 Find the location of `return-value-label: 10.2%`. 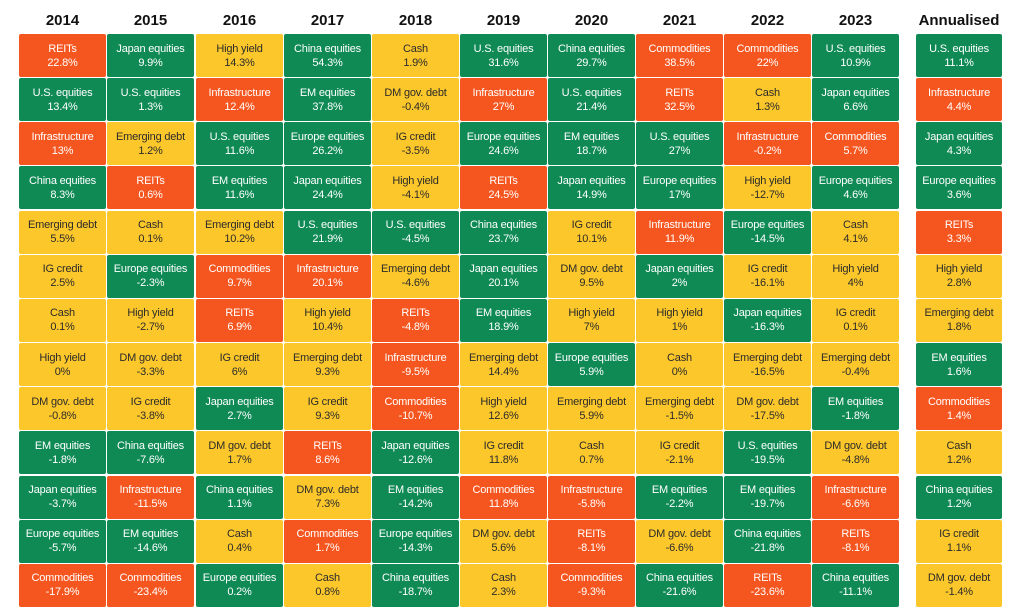

return-value-label: 10.2% is located at coordinates (239, 239).